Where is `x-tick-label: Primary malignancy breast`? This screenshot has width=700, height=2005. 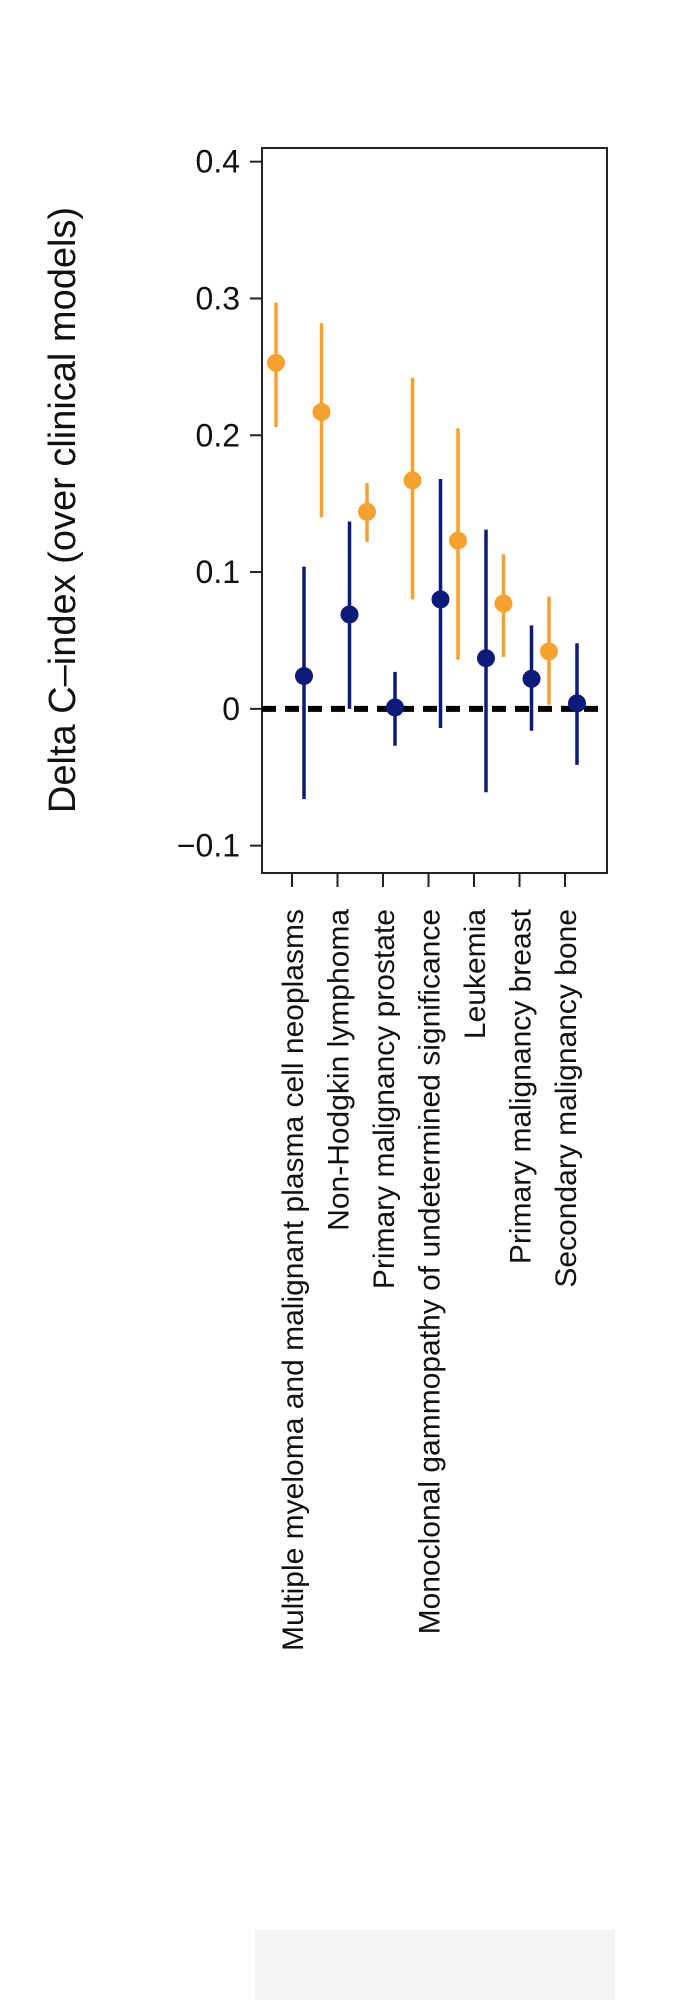 x-tick-label: Primary malignancy breast is located at coordinates (521, 1086).